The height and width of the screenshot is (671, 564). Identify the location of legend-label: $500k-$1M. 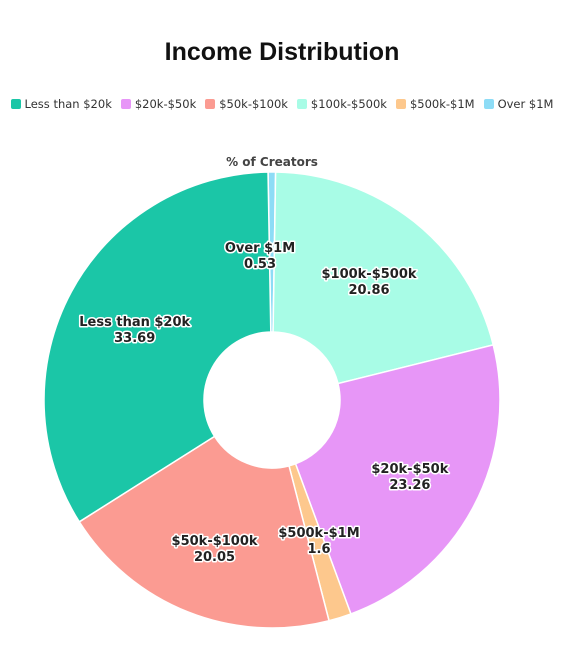
(442, 104).